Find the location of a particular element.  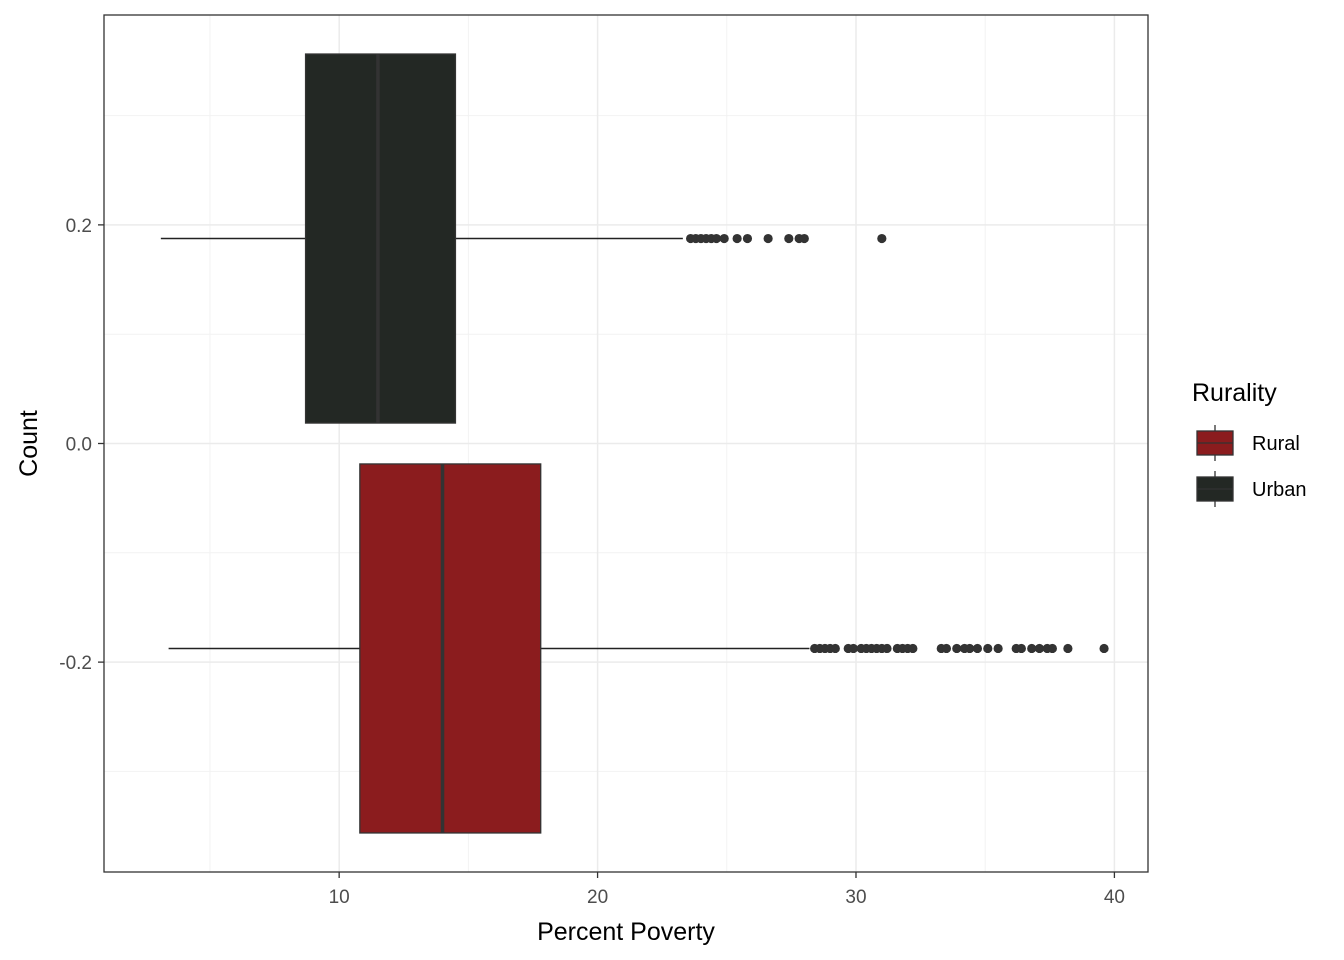

x-tick-label: 40 is located at coordinates (1114, 897).